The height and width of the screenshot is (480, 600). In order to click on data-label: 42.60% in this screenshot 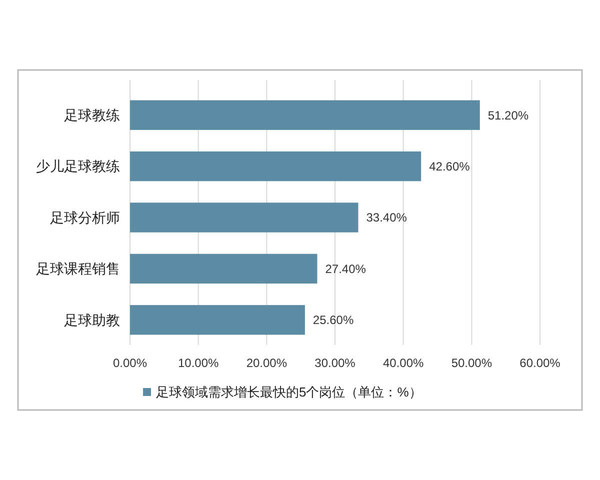, I will do `click(449, 166)`.